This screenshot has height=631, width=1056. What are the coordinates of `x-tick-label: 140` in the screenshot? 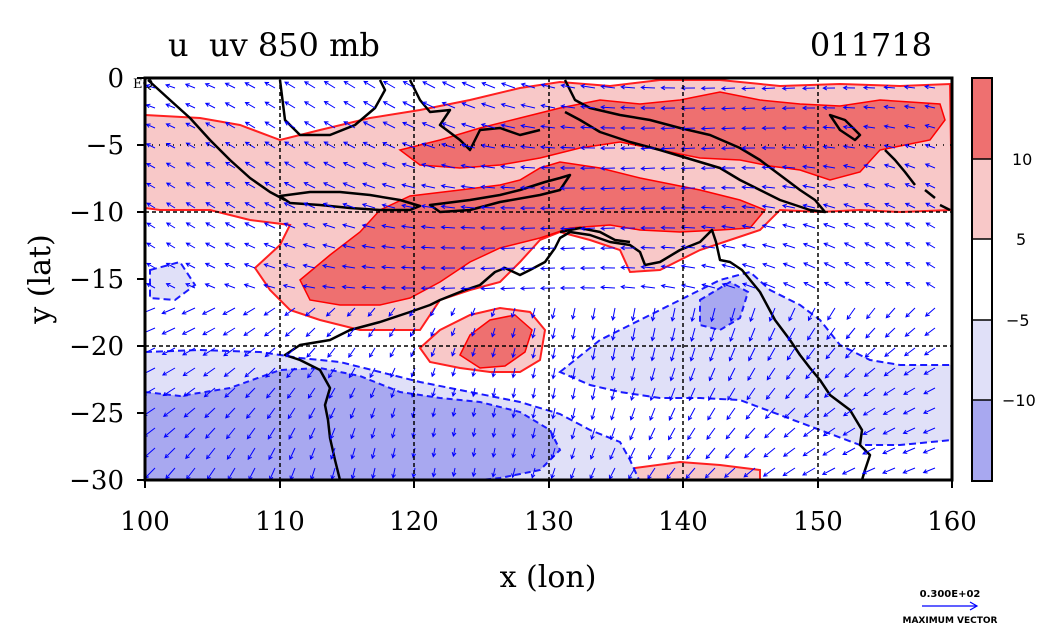 It's located at (683, 522).